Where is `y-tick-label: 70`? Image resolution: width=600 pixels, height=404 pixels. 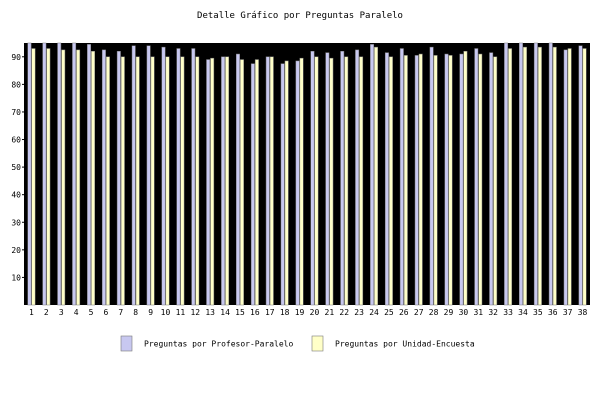 y-tick-label: 70 is located at coordinates (16, 112).